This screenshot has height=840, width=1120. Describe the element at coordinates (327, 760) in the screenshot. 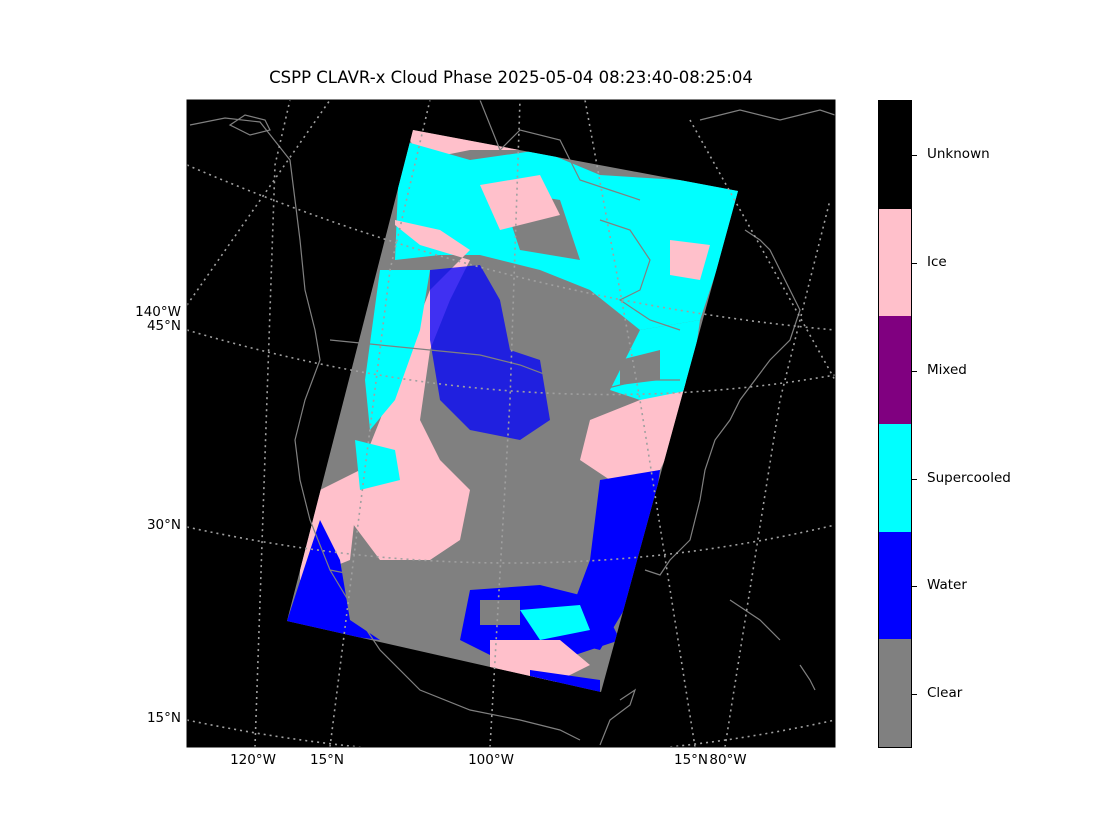

I see `lon-label-15n-left: 15°N` at that location.